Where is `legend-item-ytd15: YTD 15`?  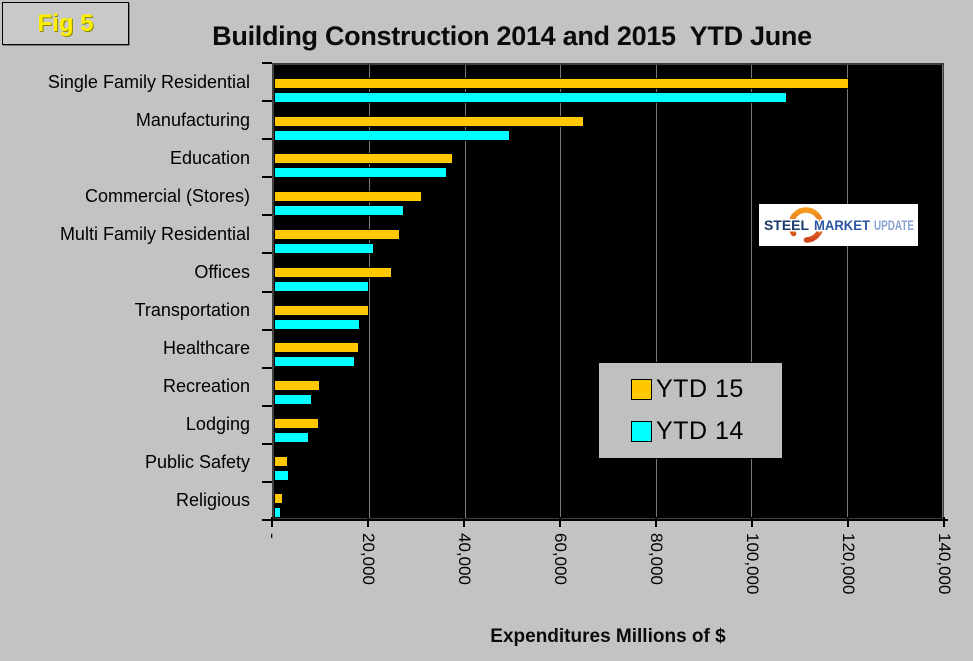
legend-item-ytd15: YTD 15 is located at coordinates (706, 389).